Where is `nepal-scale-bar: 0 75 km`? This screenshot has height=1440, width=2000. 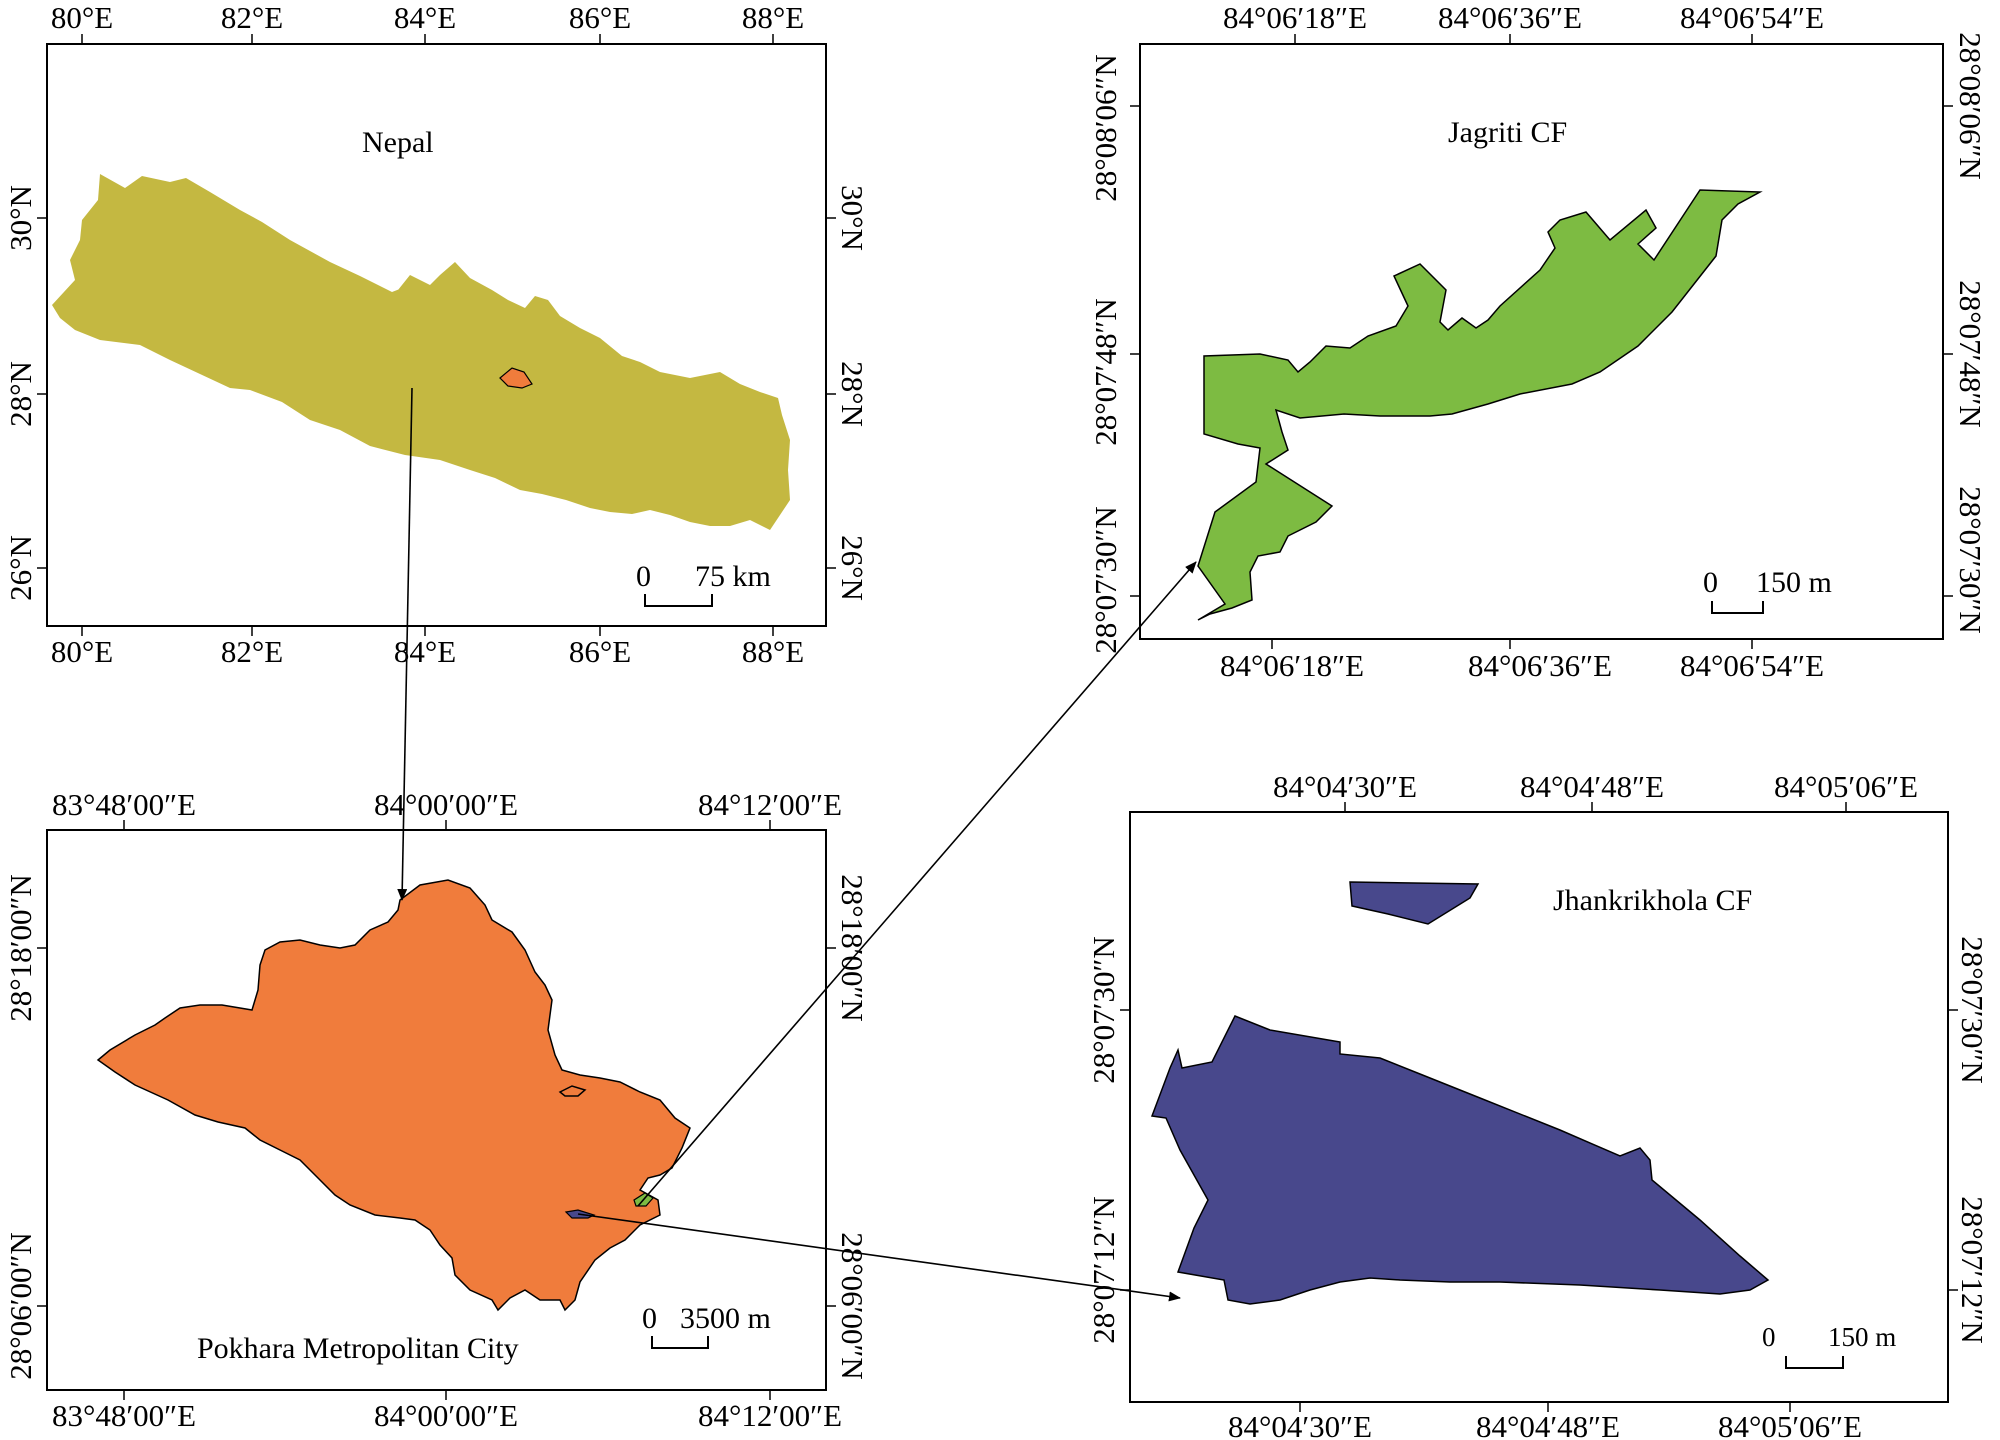 nepal-scale-bar: 0 75 km is located at coordinates (703, 583).